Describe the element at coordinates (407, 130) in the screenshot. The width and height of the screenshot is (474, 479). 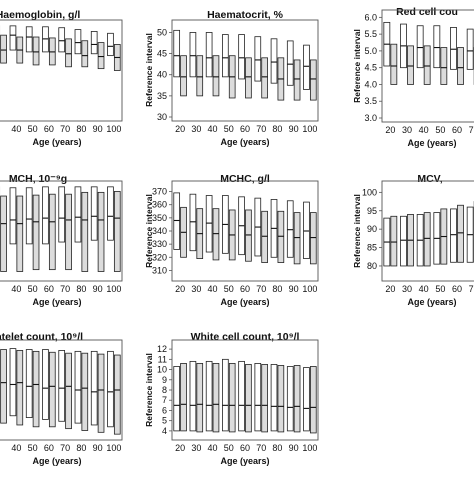
I see `x-tick-label: 30` at that location.